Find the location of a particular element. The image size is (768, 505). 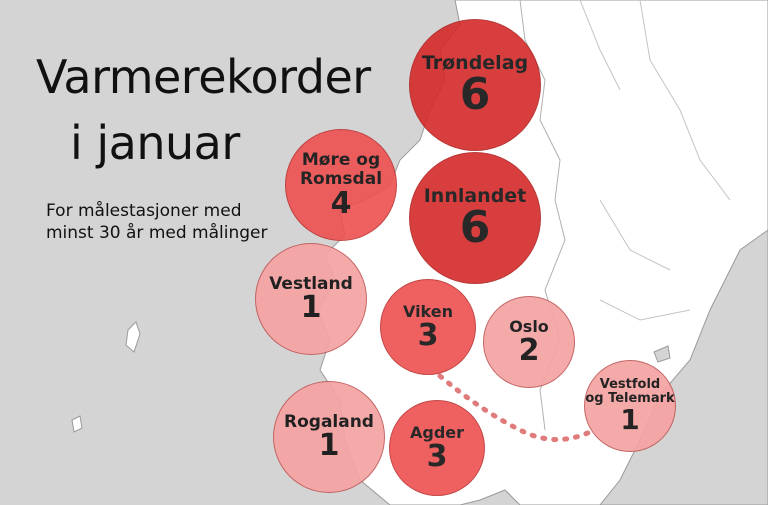

region-name-line: Oslo is located at coordinates (529, 327).